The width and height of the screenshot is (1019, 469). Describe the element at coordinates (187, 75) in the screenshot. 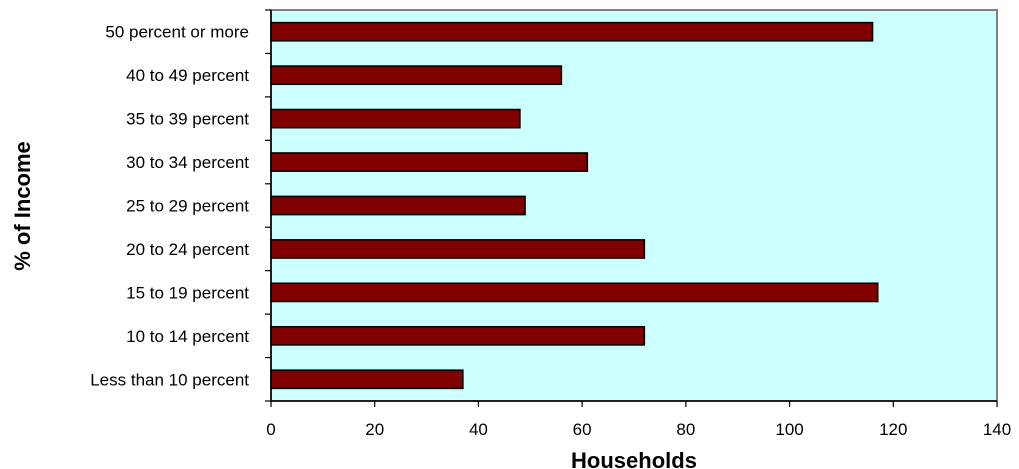

I see `y-tick-label: 40 to 49 percent` at that location.